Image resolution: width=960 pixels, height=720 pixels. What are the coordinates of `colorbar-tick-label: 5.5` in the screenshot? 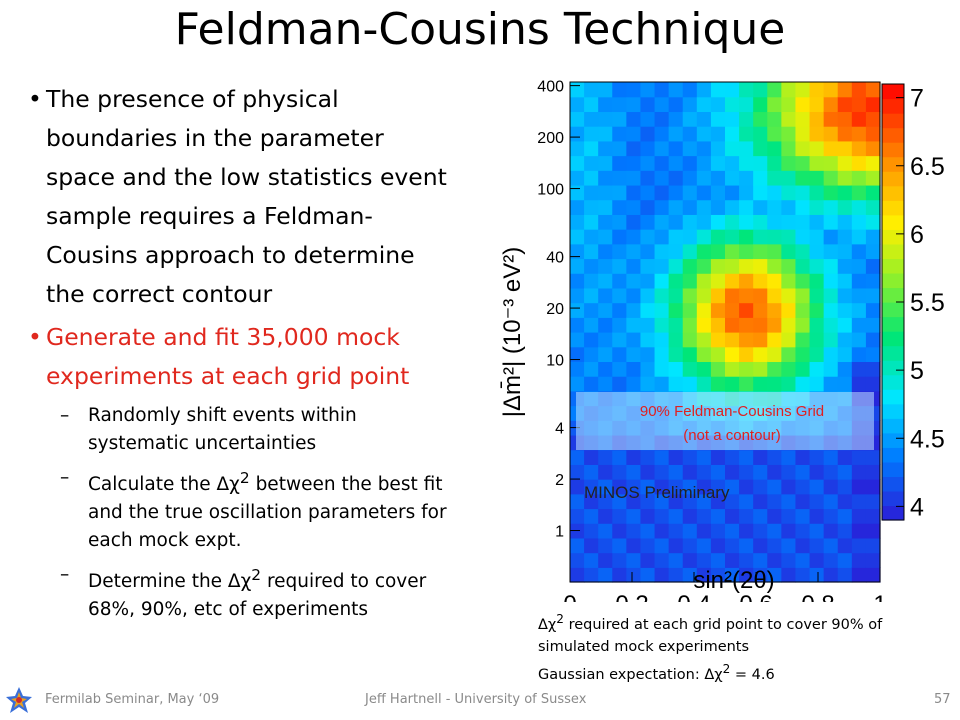 It's located at (927, 303).